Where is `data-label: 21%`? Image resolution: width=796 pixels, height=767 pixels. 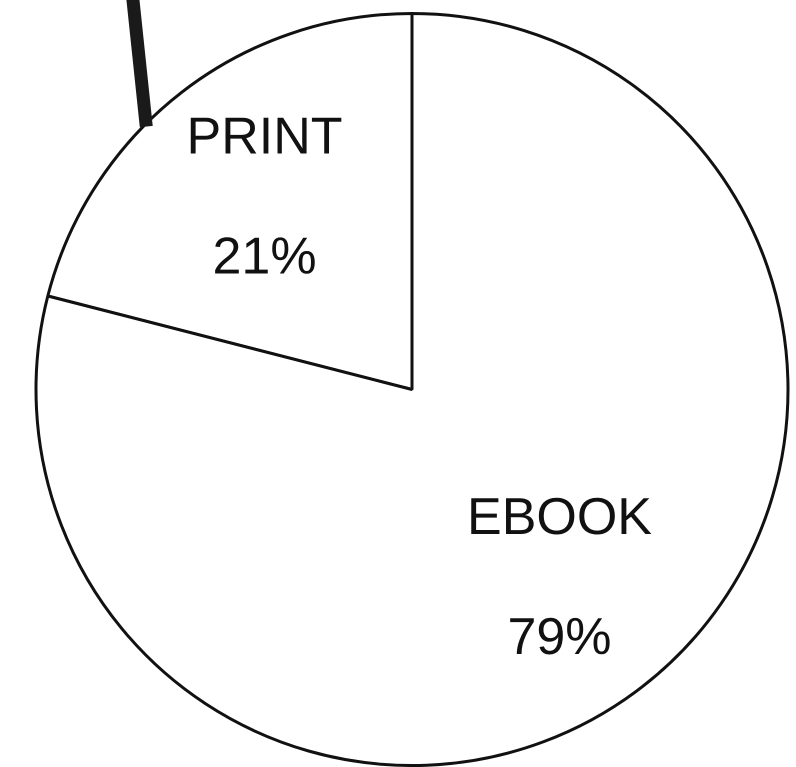
data-label: 21% is located at coordinates (264, 257).